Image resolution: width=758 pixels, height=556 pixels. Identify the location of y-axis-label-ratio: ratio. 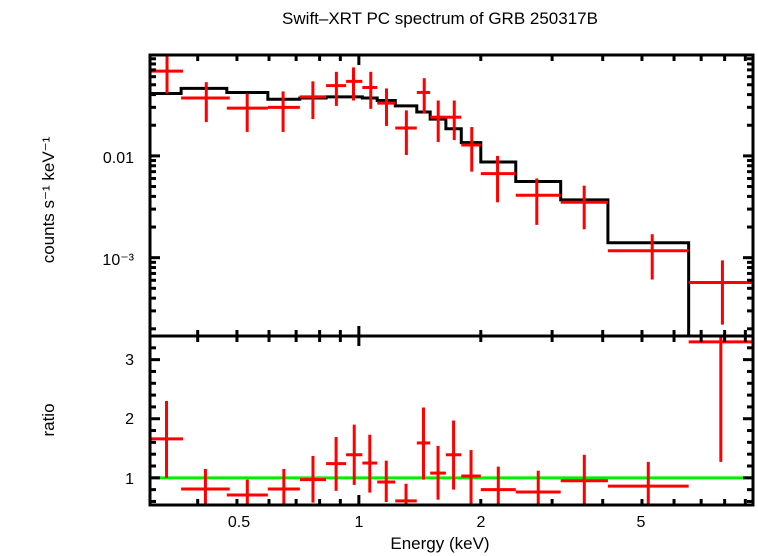
(48, 419).